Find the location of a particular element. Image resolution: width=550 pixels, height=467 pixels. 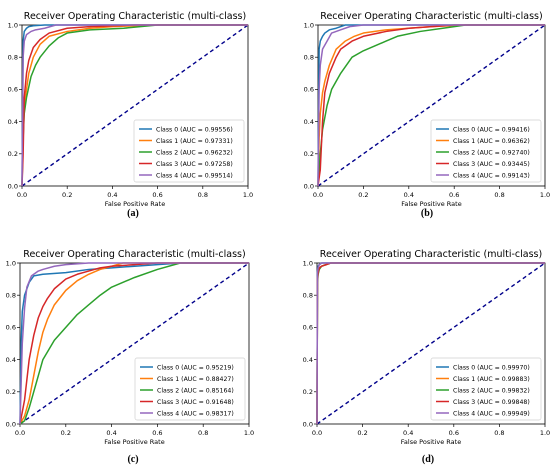

legend-entry: Class 4 (AUC = 0.99514) is located at coordinates (194, 175).